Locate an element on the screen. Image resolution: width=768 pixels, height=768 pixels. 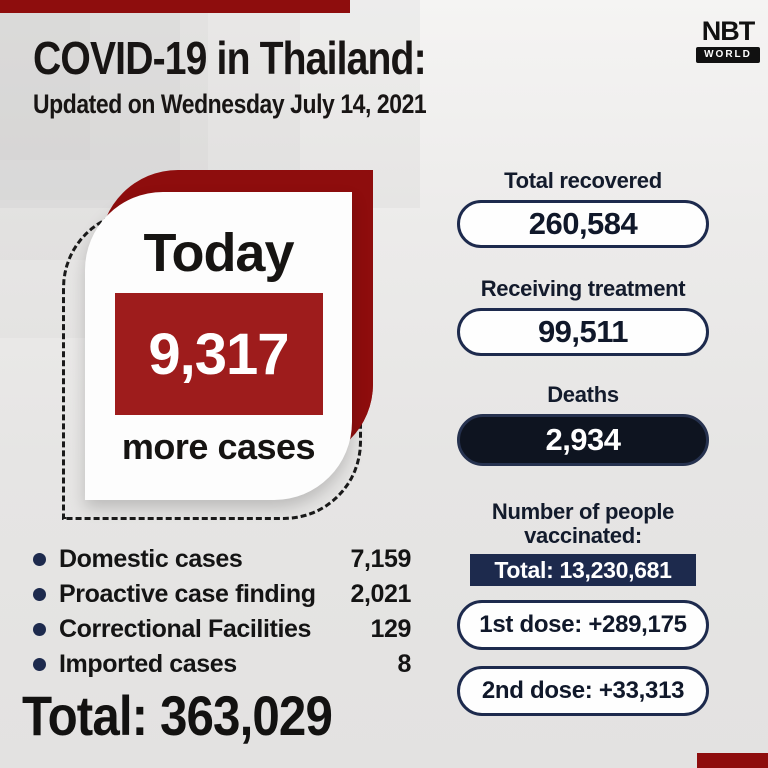
grand-total: Total: 363,029 is located at coordinates (177, 715).